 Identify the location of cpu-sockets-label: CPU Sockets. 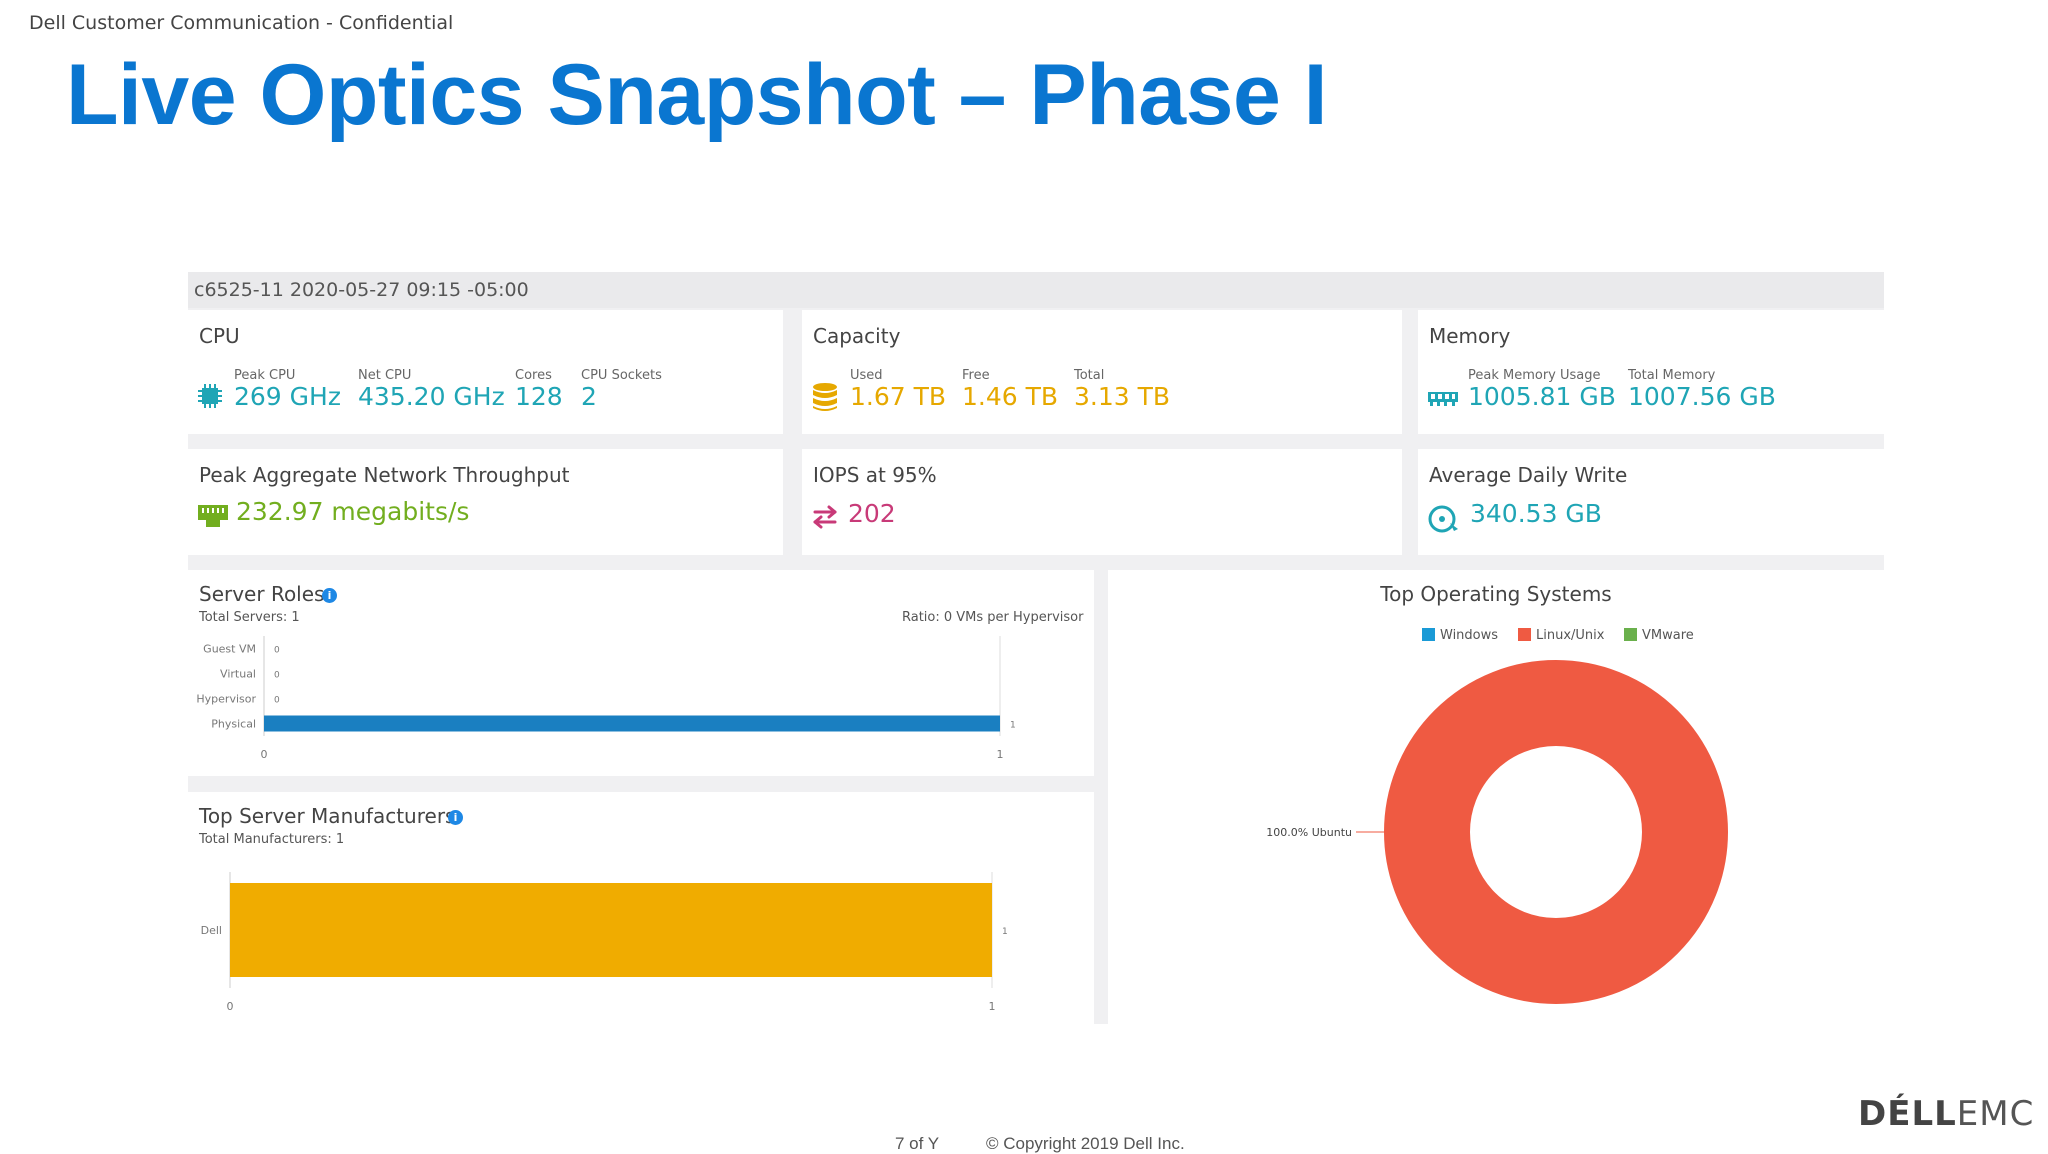
(621, 375).